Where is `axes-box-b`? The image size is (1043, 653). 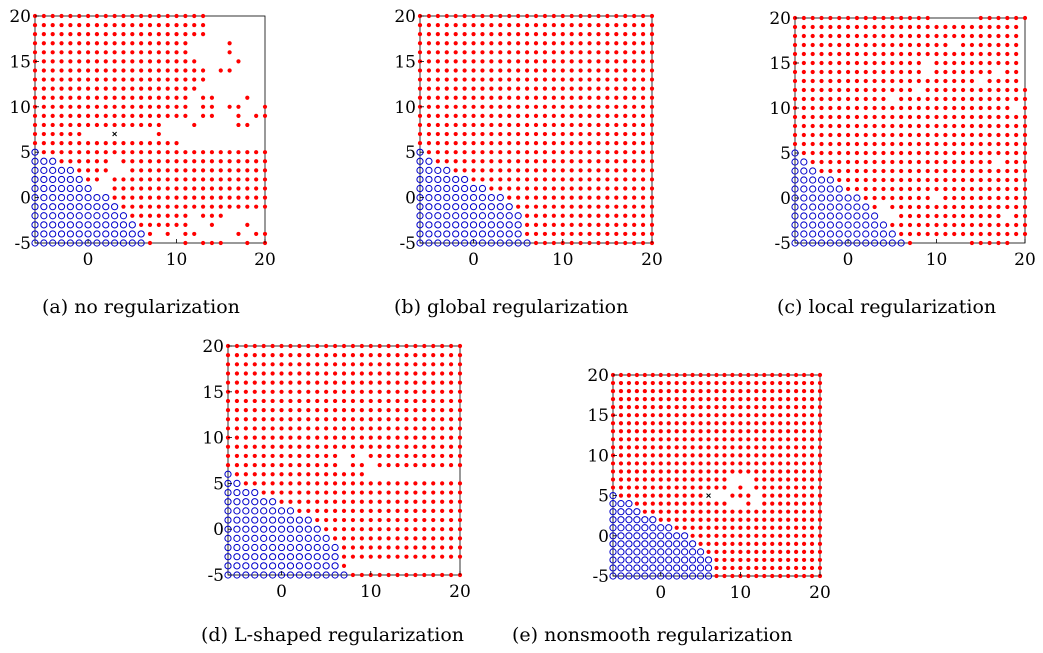 axes-box-b is located at coordinates (536, 129).